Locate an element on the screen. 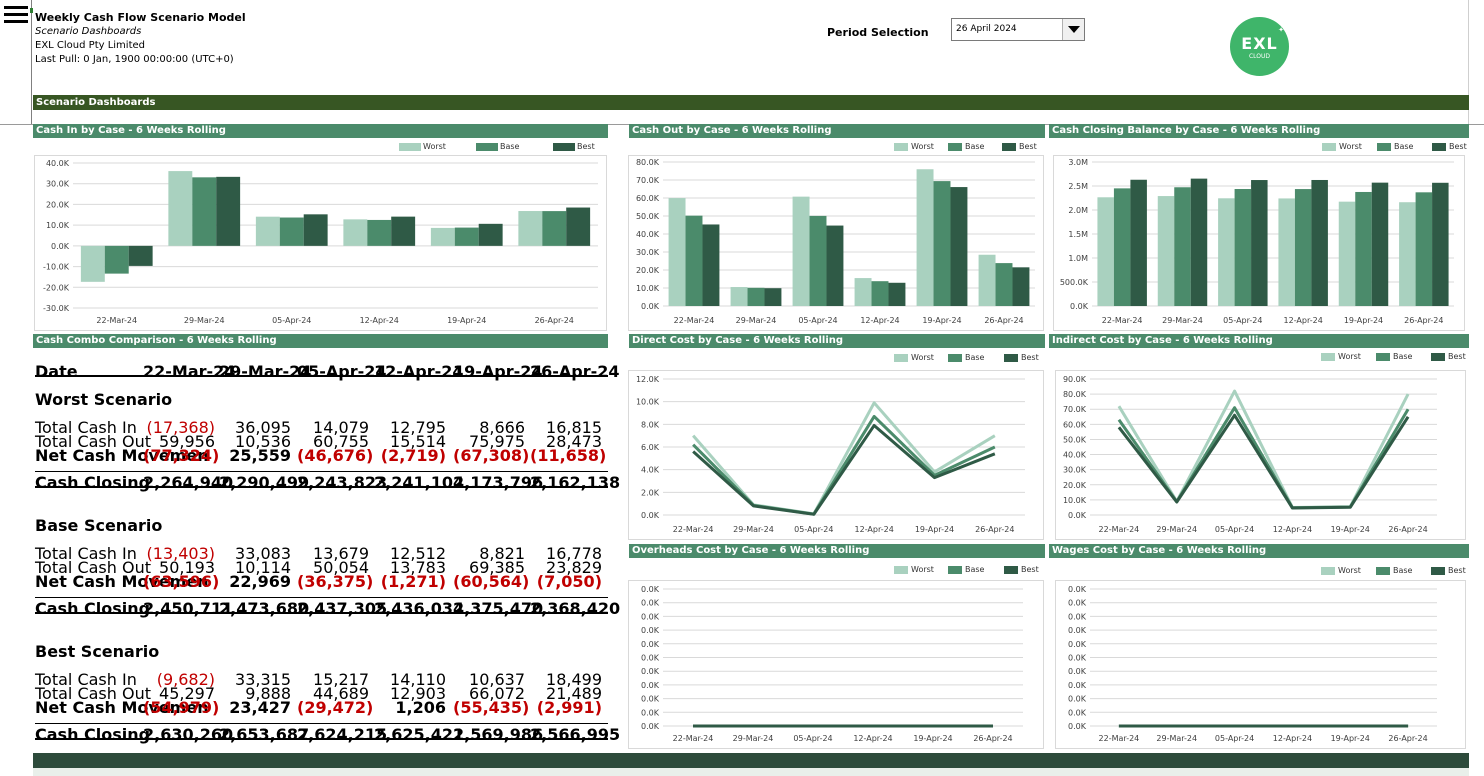 Image resolution: width=1484 pixels, height=776 pixels. model-title: Weekly Cash Flow Scenario Model is located at coordinates (140, 17).